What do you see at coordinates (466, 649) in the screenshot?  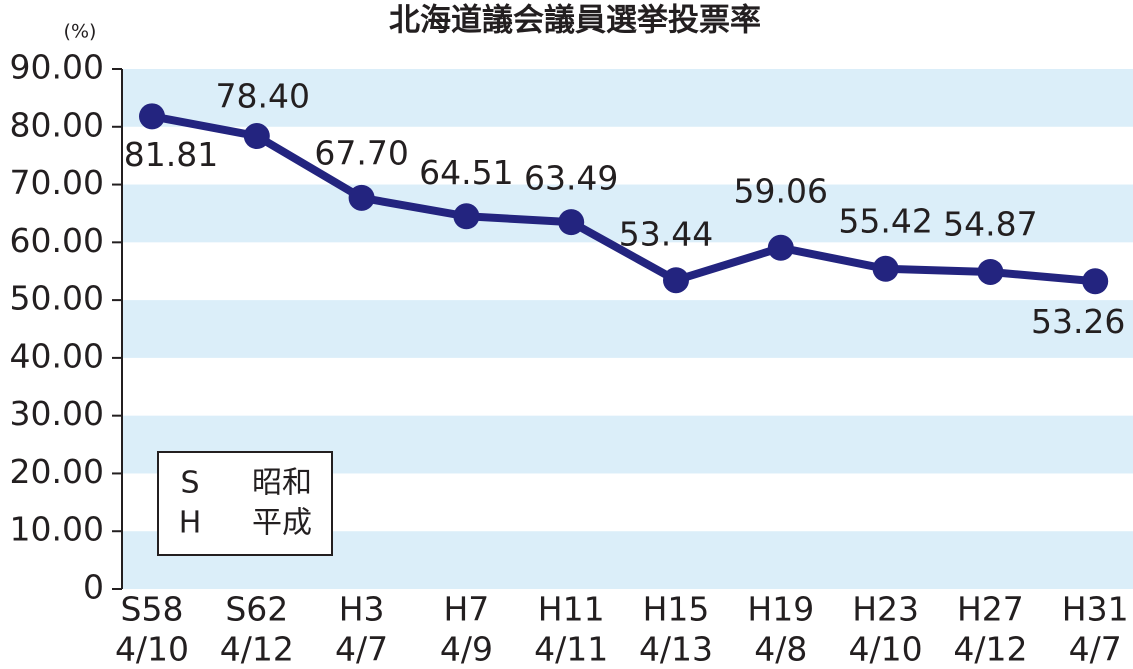 I see `x-tick-label: 4/9` at bounding box center [466, 649].